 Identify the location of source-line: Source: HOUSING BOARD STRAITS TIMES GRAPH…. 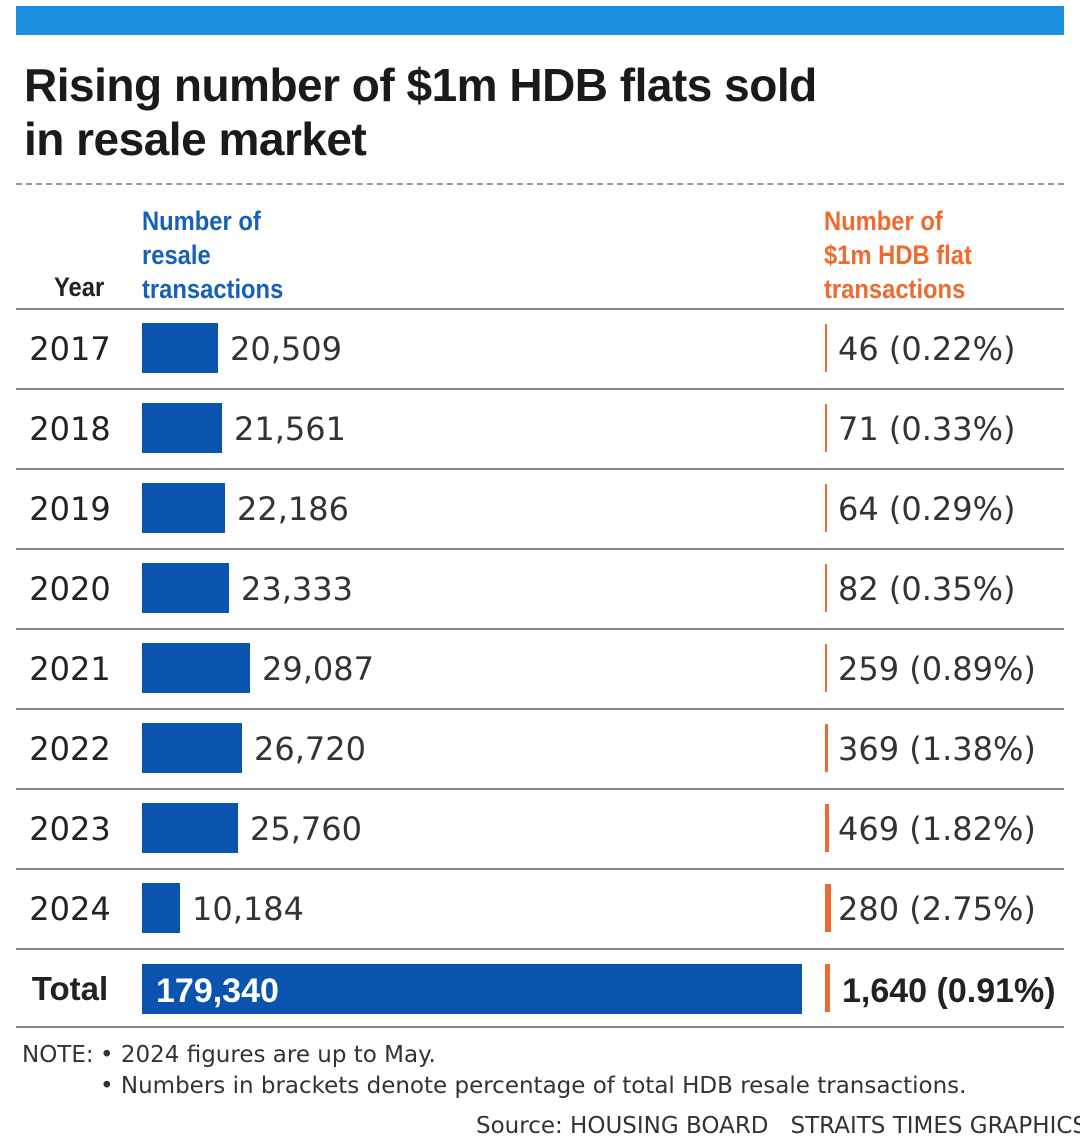
(778, 1126).